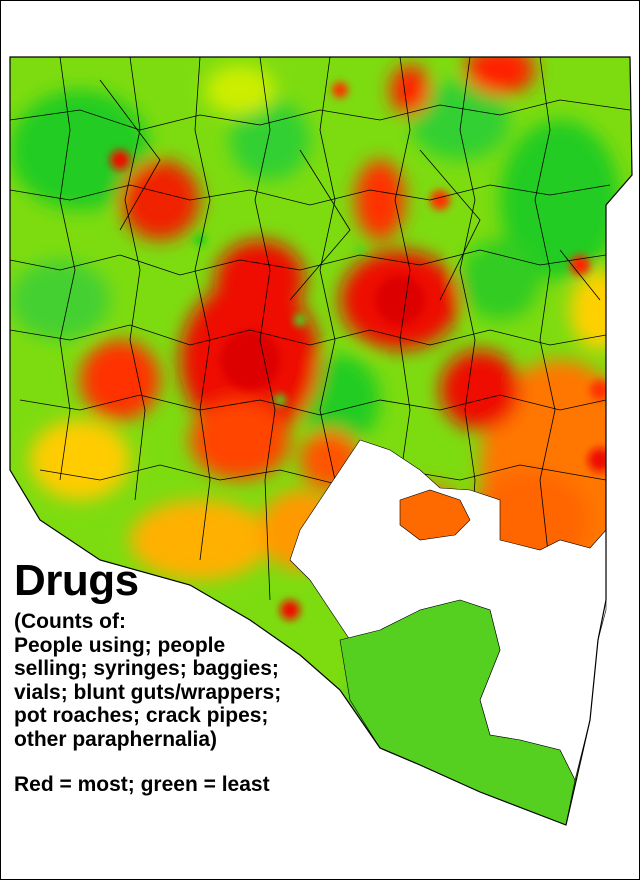 The width and height of the screenshot is (640, 880). I want to click on legend-title: Drugs, so click(76, 580).